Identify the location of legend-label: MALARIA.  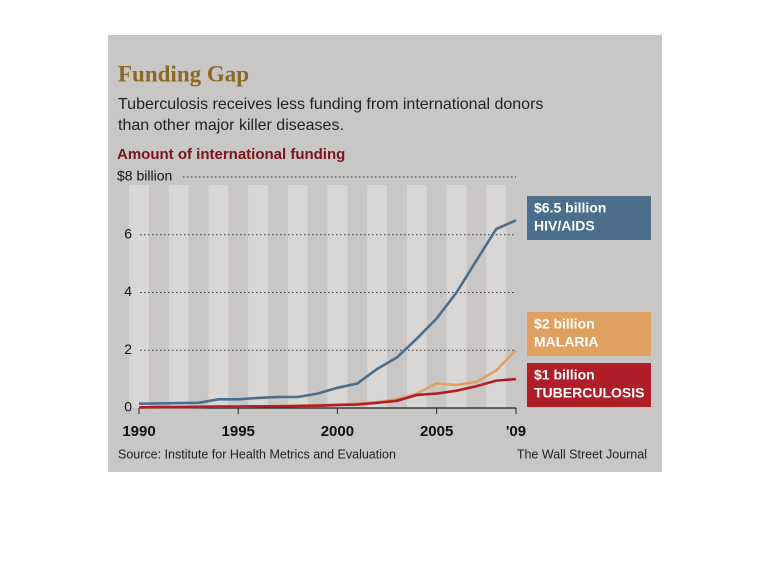
(566, 342).